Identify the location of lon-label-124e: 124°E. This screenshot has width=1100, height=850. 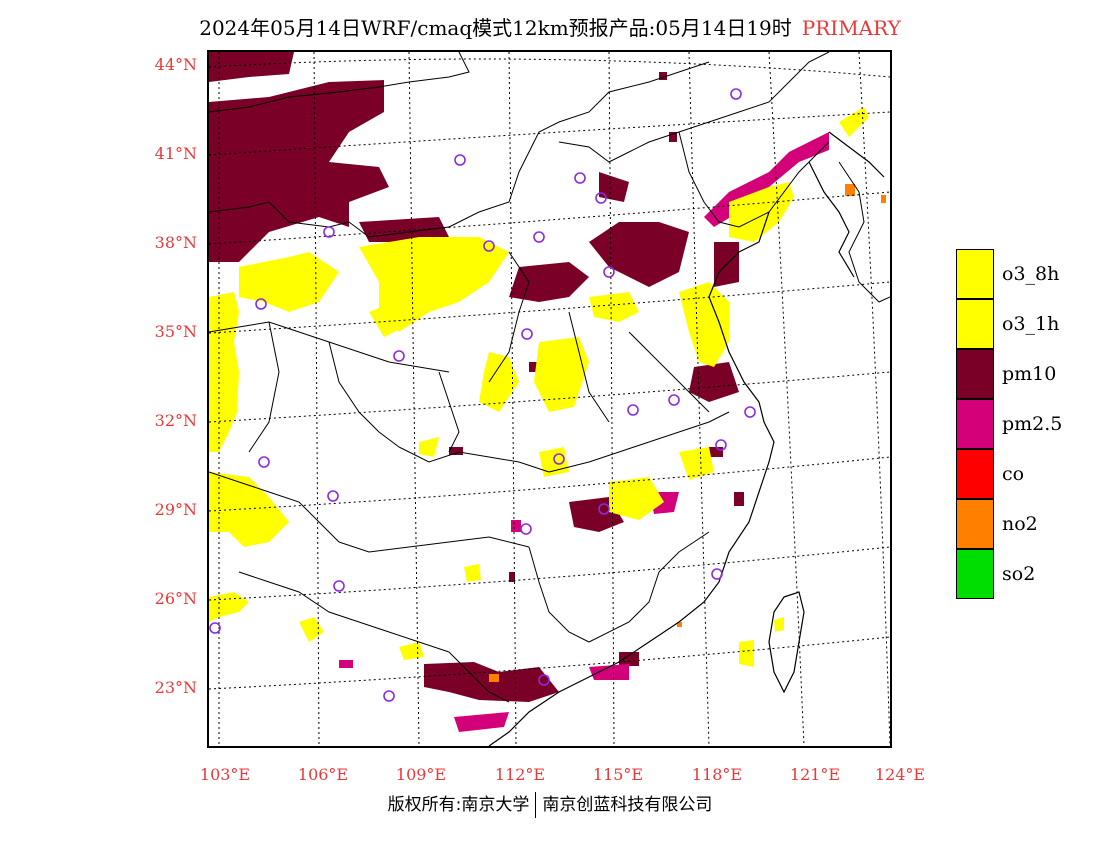
(900, 774).